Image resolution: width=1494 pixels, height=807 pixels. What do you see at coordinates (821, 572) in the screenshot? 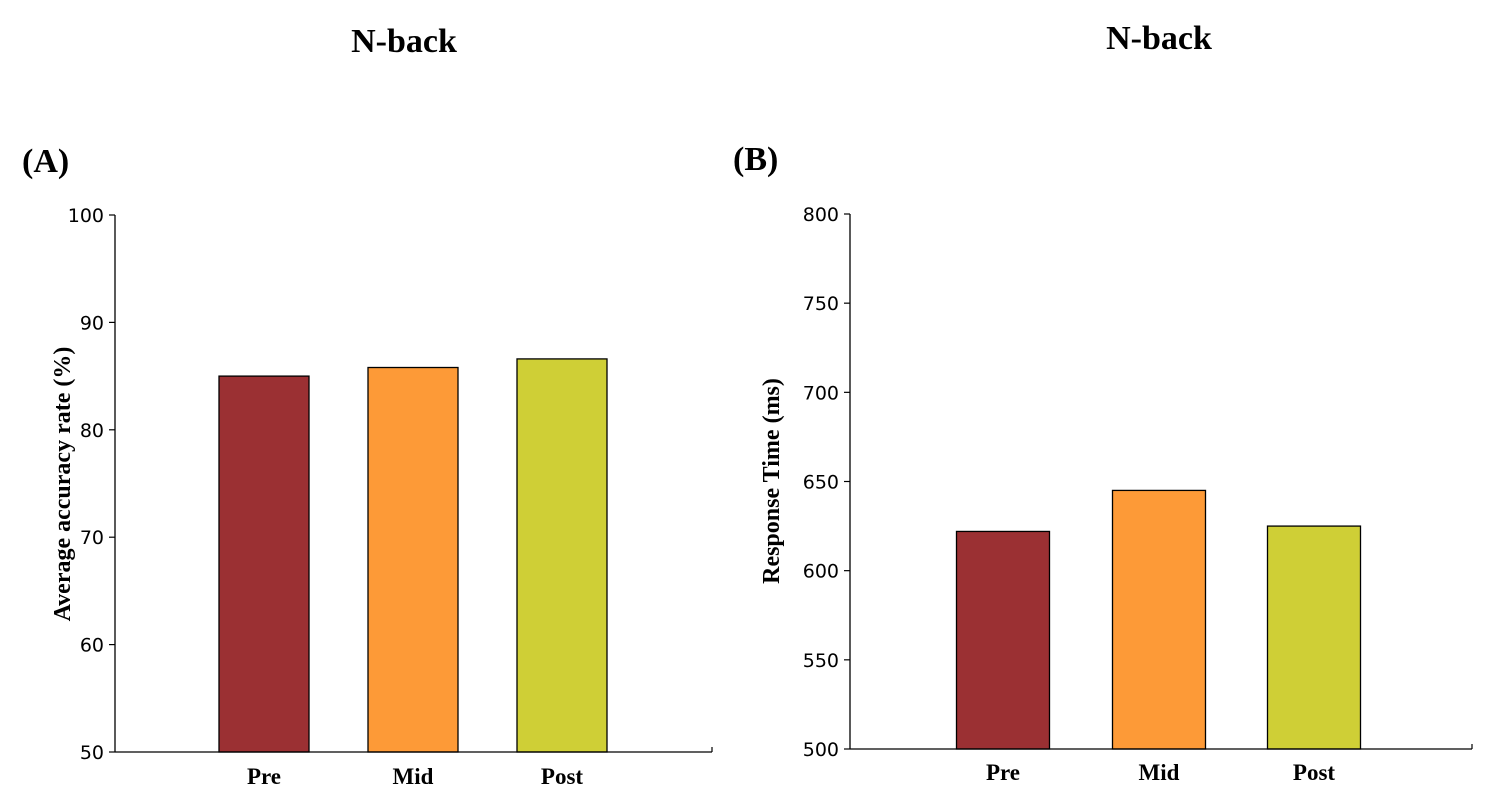
I see `y-tick-label: 600` at bounding box center [821, 572].